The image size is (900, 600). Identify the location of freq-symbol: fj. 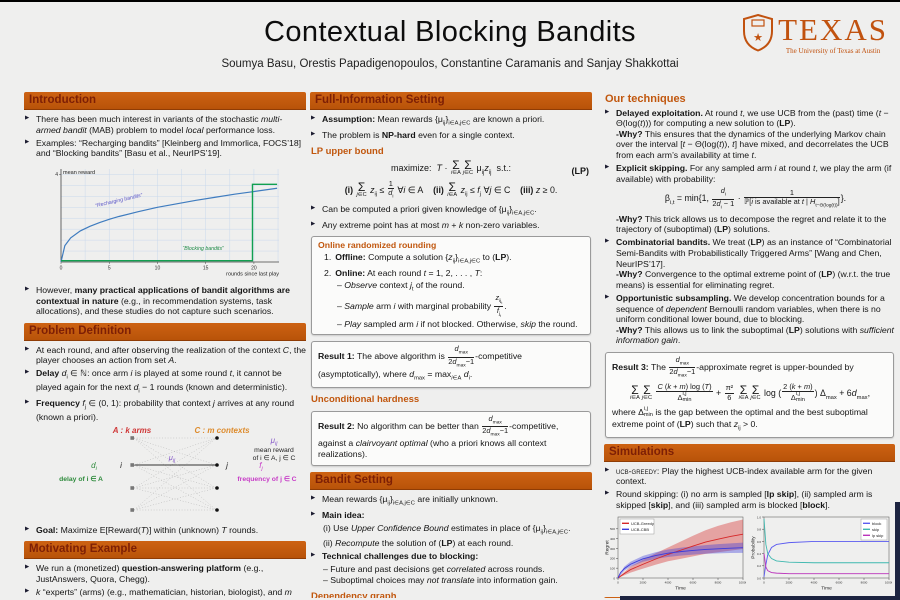
(261, 466).